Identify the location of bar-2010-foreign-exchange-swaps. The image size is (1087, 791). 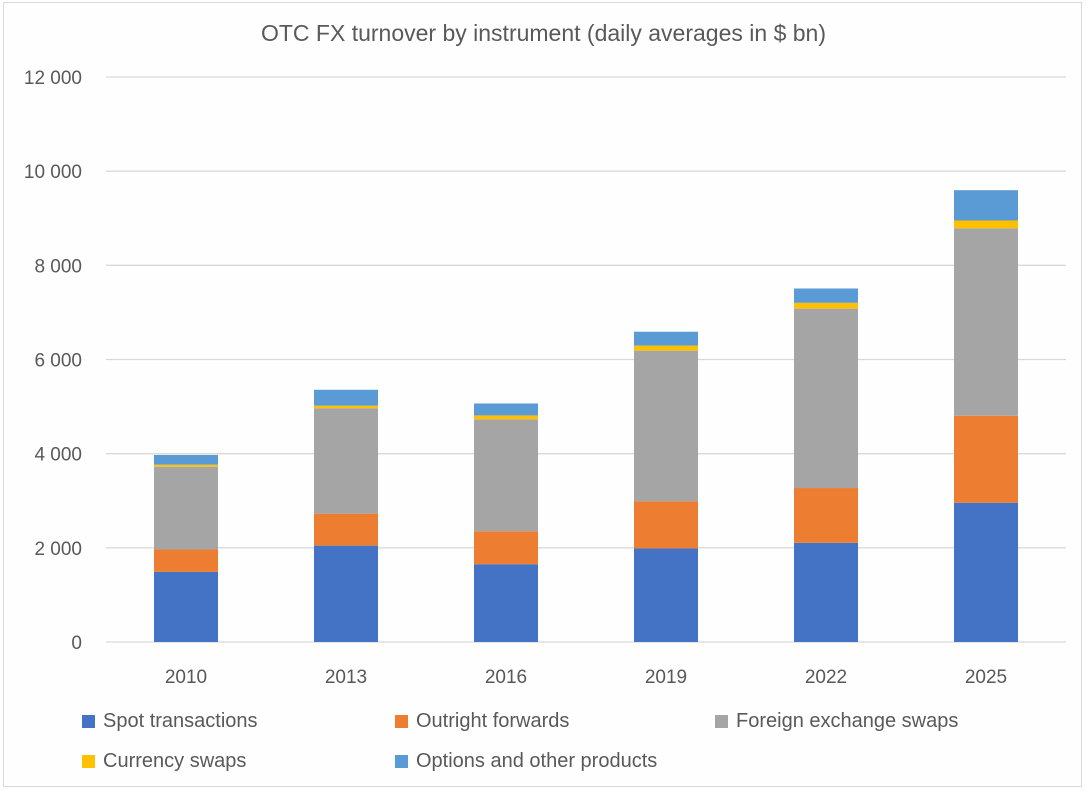
(186, 508).